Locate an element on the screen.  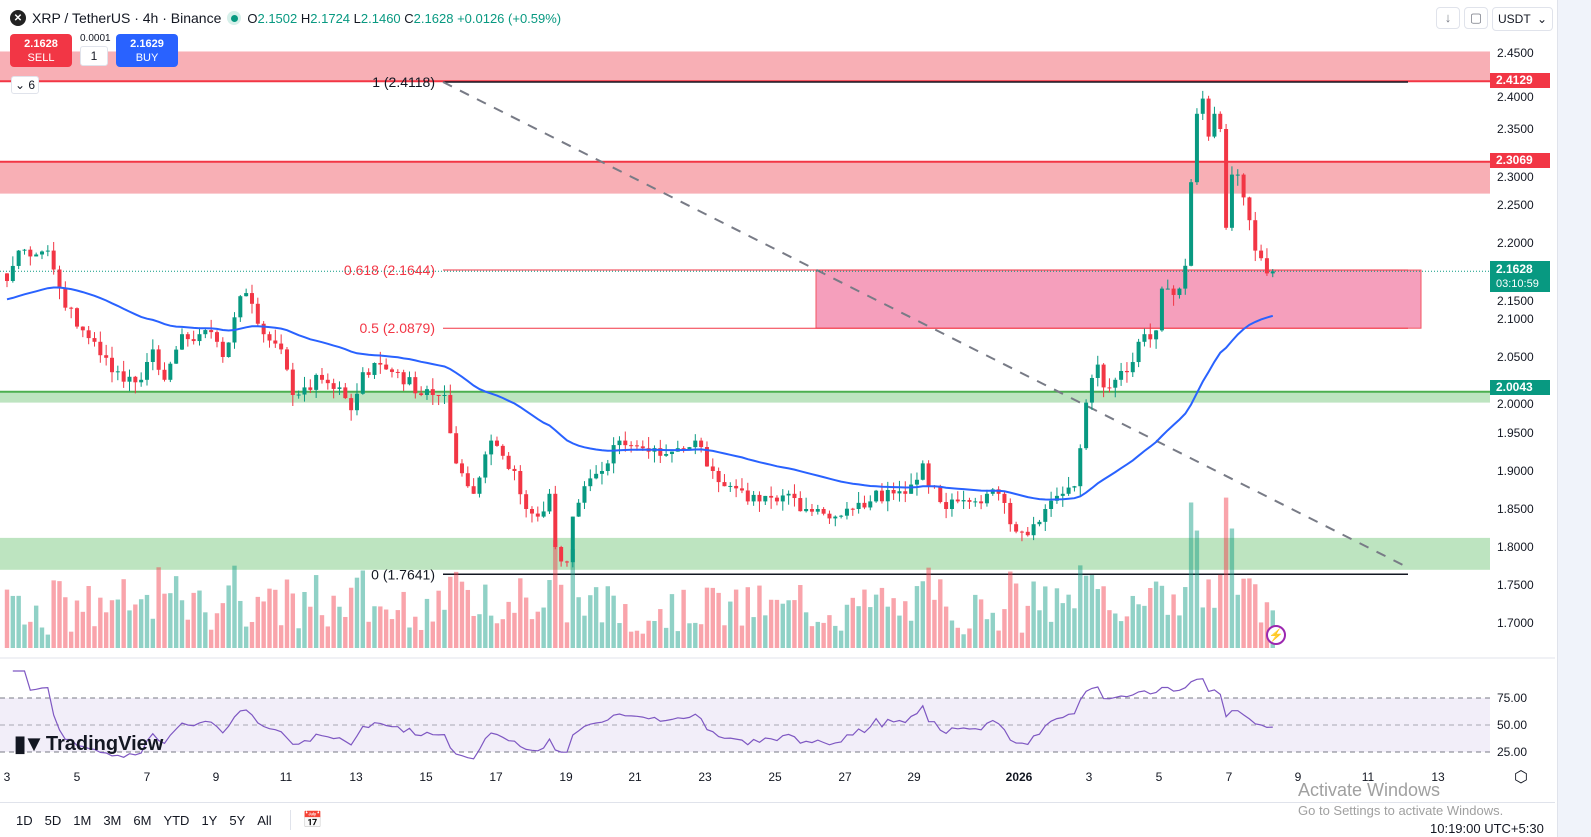
range-1d: 1D is located at coordinates (24, 820).